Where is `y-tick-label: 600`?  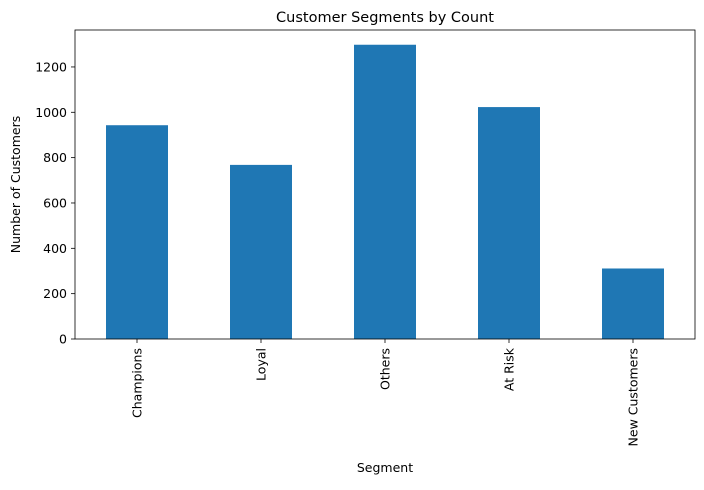
y-tick-label: 600 is located at coordinates (55, 202).